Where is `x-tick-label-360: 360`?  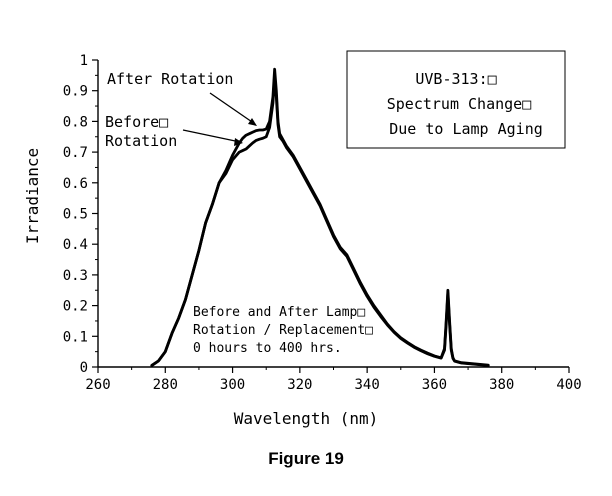
x-tick-label-360: 360 is located at coordinates (434, 385).